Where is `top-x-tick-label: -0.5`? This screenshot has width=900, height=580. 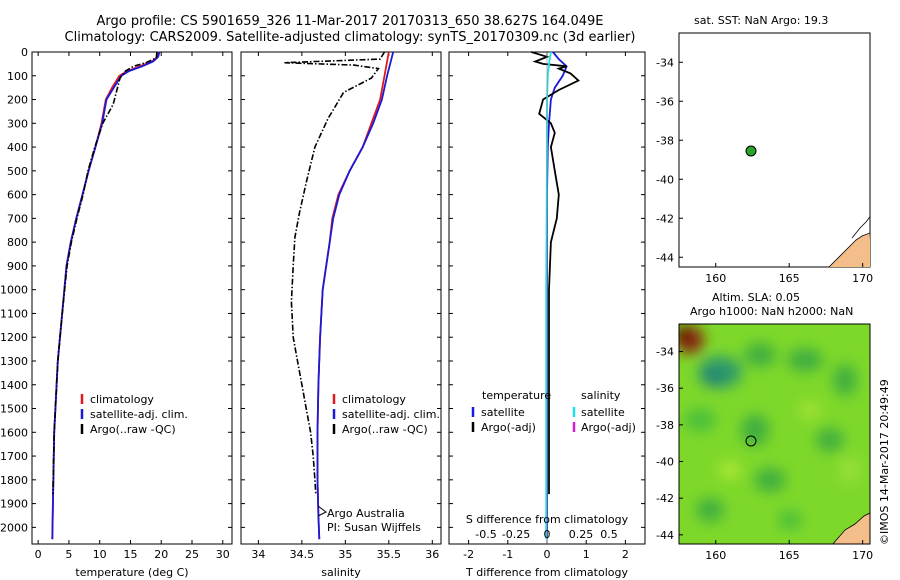
top-x-tick-label: -0.5 is located at coordinates (485, 534).